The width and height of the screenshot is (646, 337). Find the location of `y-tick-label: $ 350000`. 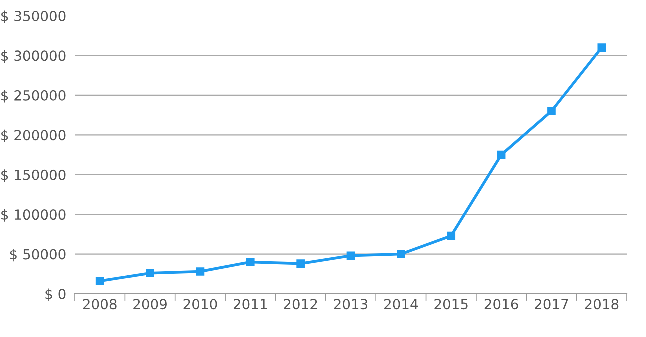

y-tick-label: $ 350000 is located at coordinates (34, 17).